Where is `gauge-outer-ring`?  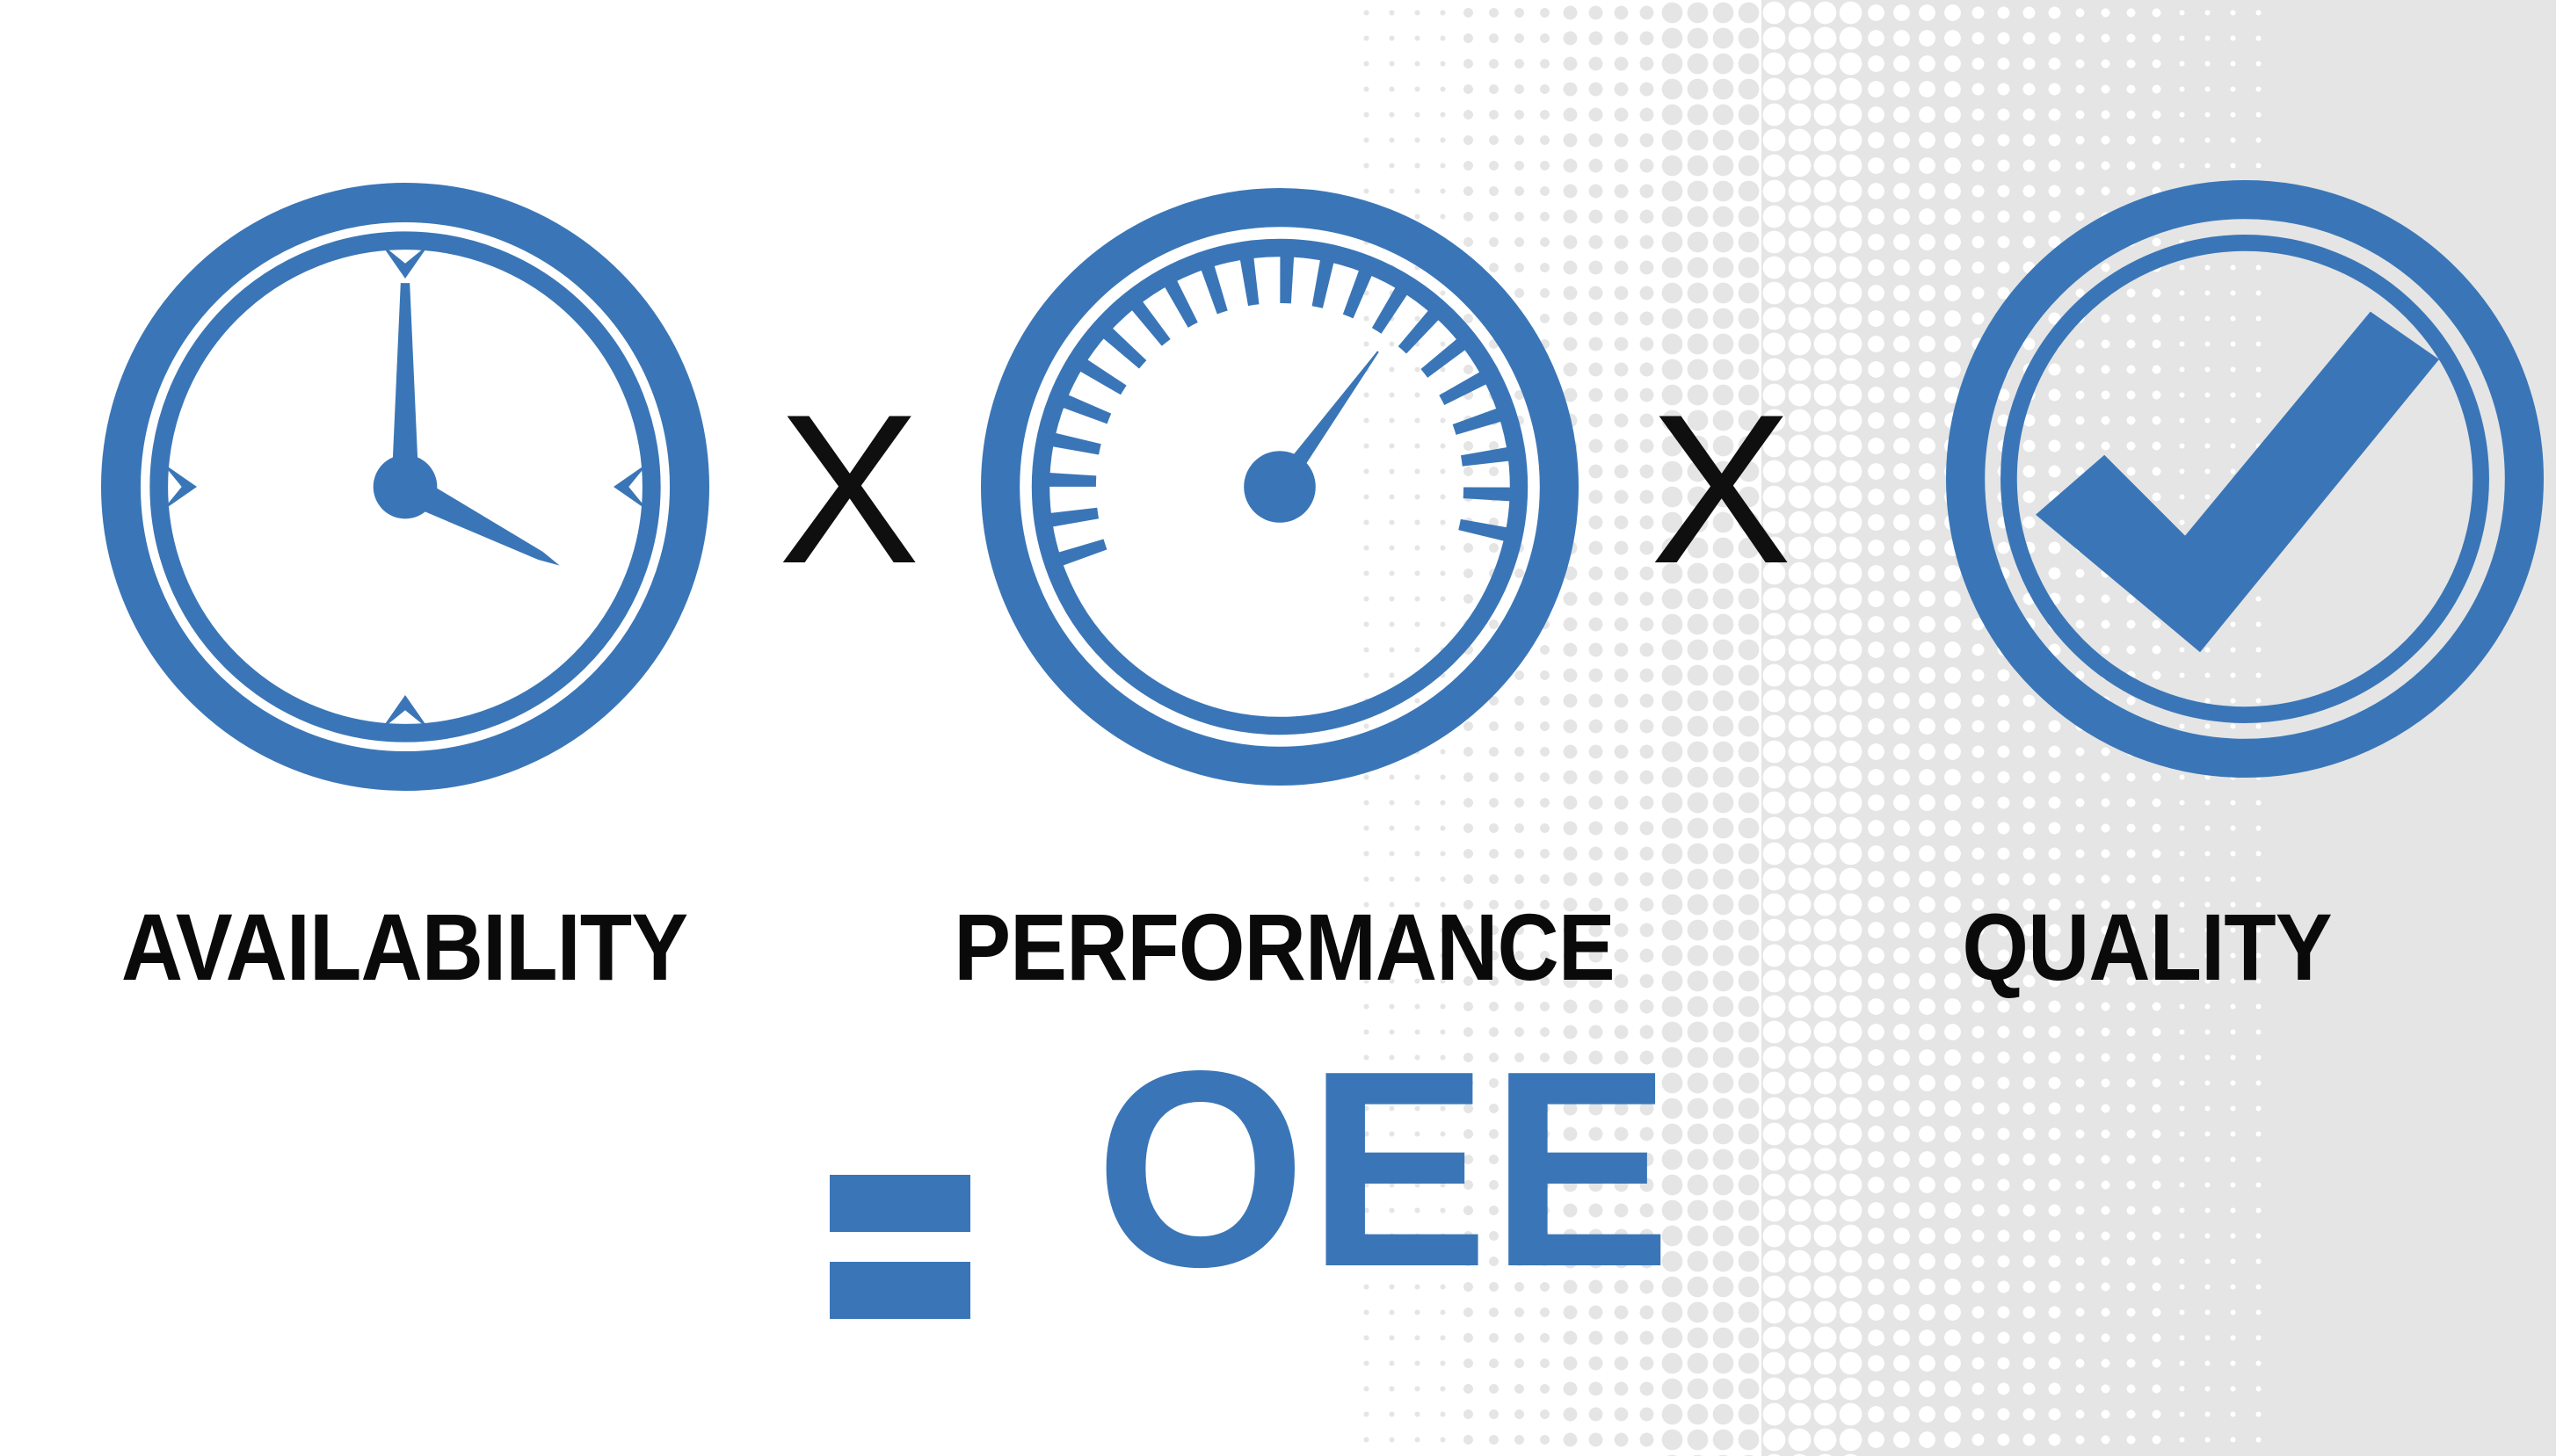 gauge-outer-ring is located at coordinates (1280, 487).